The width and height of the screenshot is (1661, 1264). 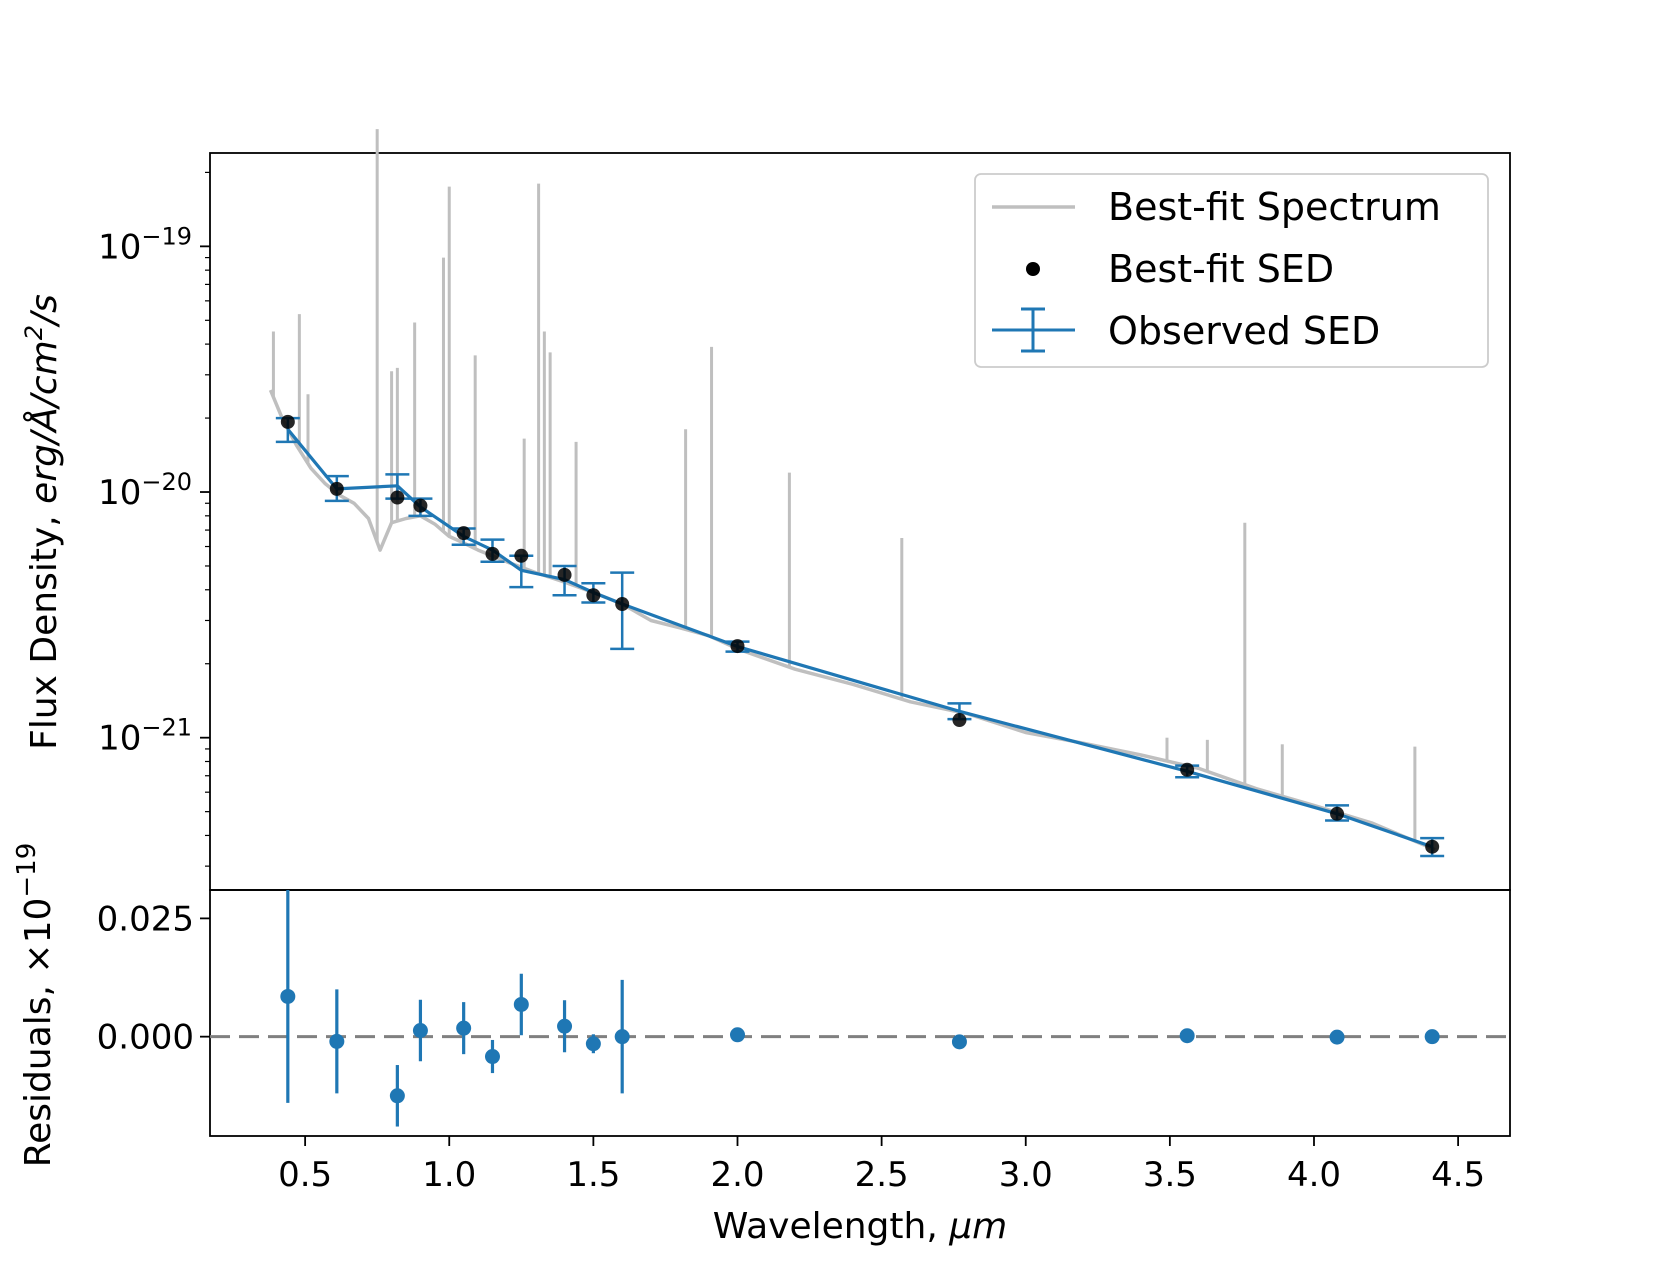 What do you see at coordinates (1026, 1175) in the screenshot?
I see `wavelength-tick-label: 3.0` at bounding box center [1026, 1175].